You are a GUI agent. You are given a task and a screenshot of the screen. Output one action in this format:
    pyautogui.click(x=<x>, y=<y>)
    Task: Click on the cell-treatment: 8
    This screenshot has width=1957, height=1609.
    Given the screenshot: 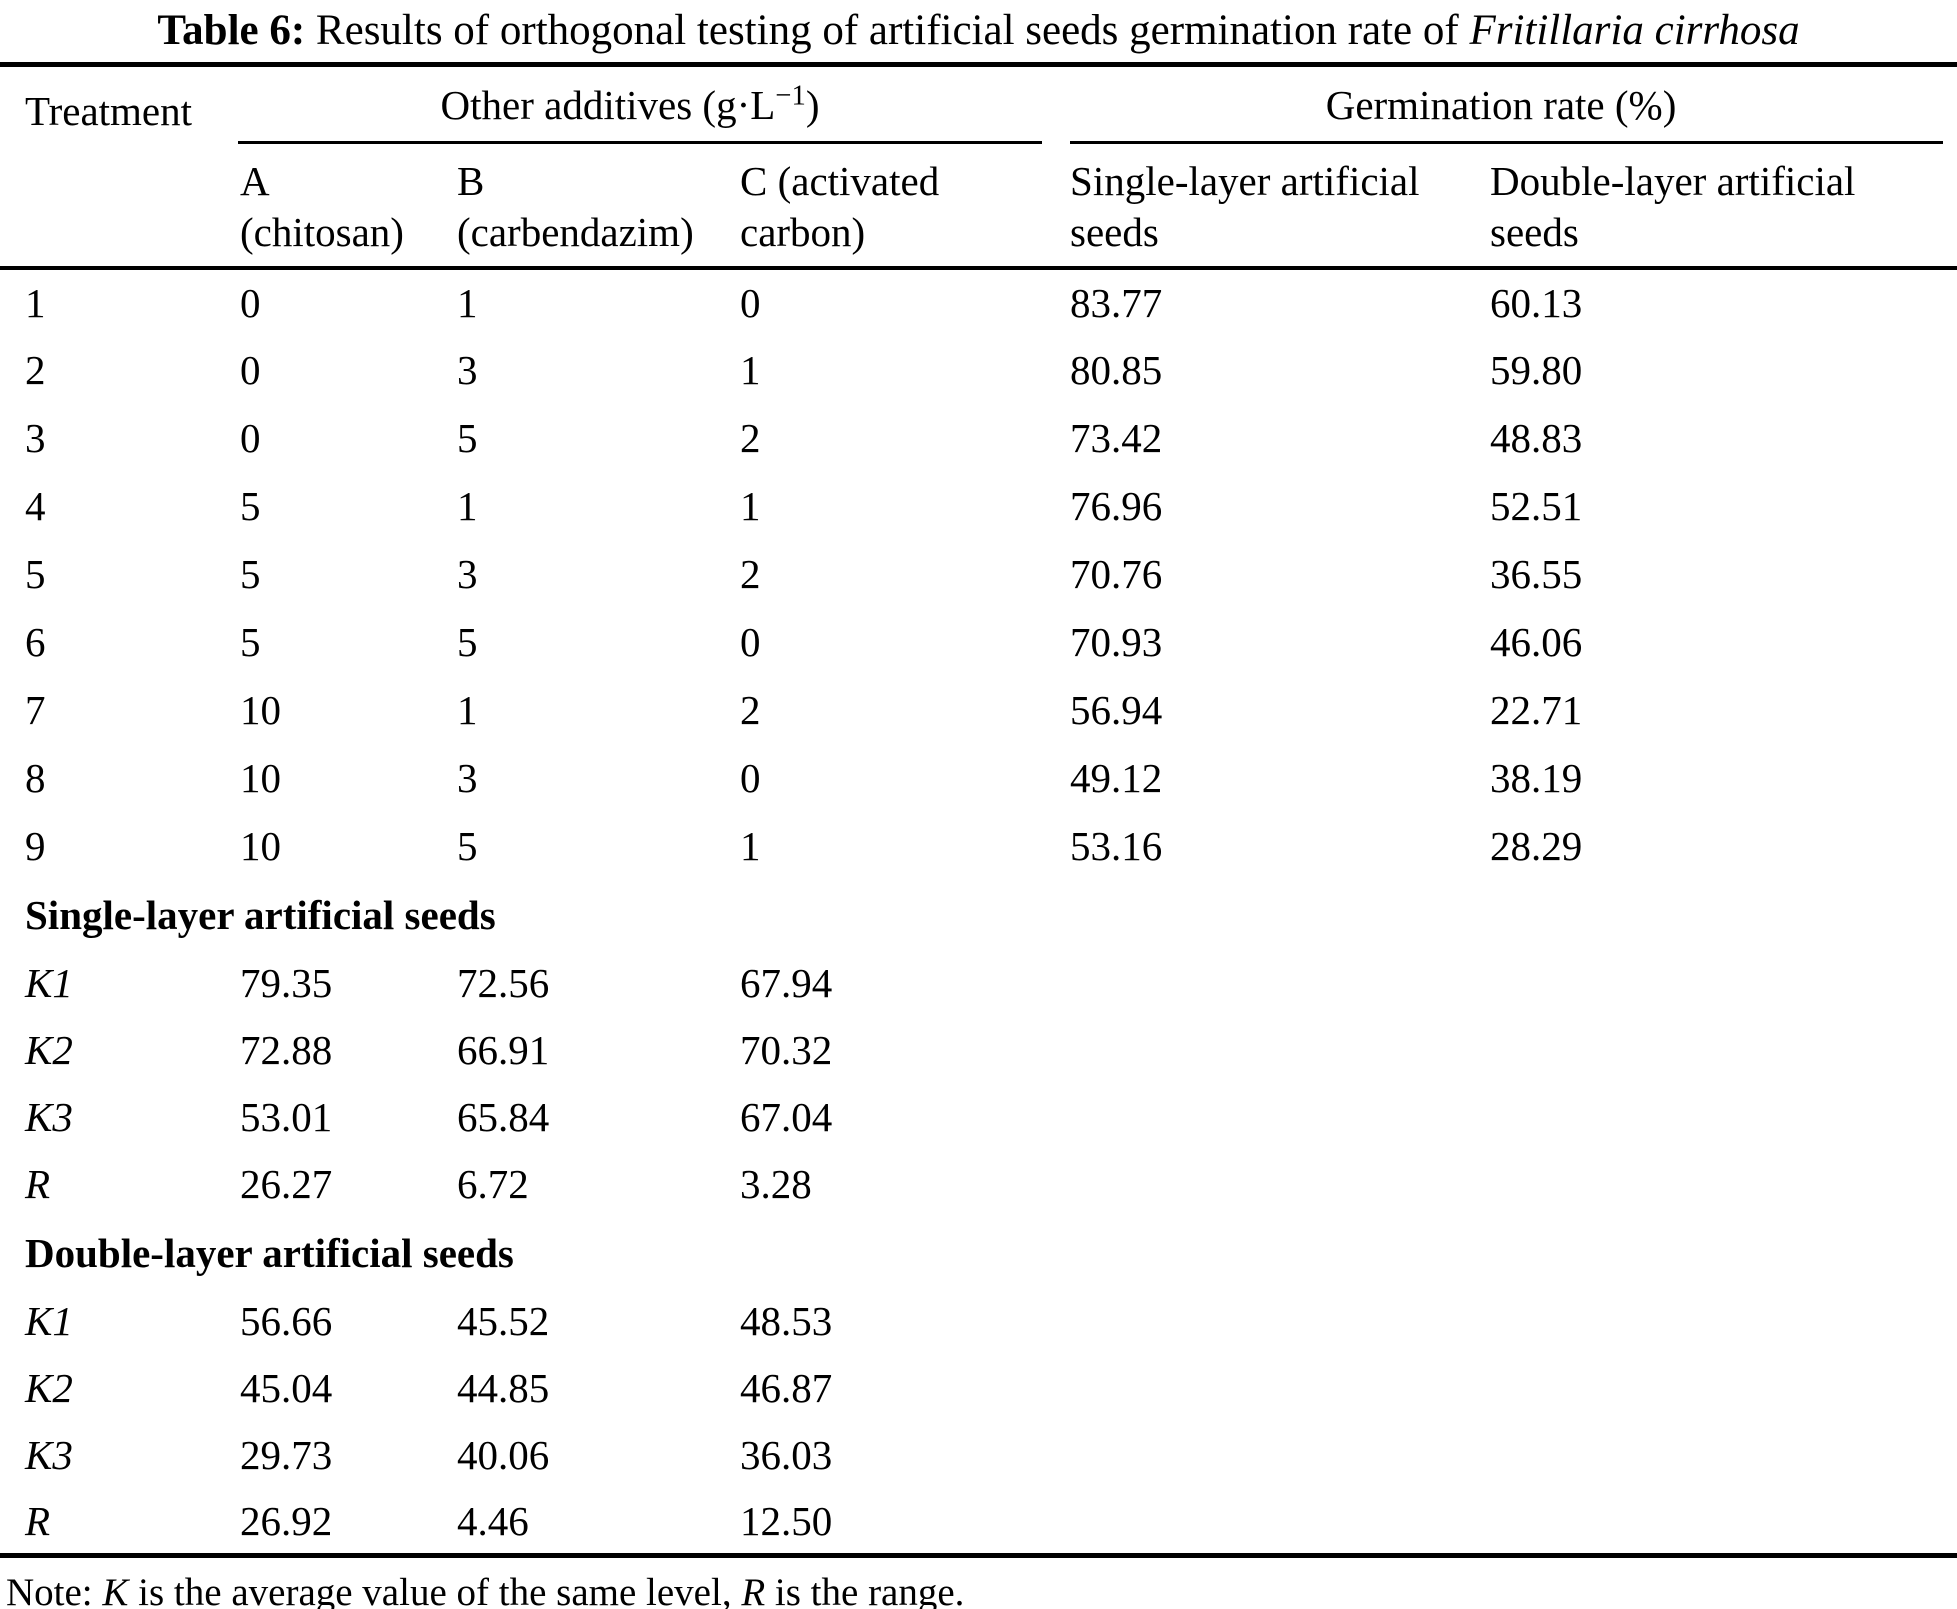 What is the action you would take?
    pyautogui.click(x=35, y=777)
    